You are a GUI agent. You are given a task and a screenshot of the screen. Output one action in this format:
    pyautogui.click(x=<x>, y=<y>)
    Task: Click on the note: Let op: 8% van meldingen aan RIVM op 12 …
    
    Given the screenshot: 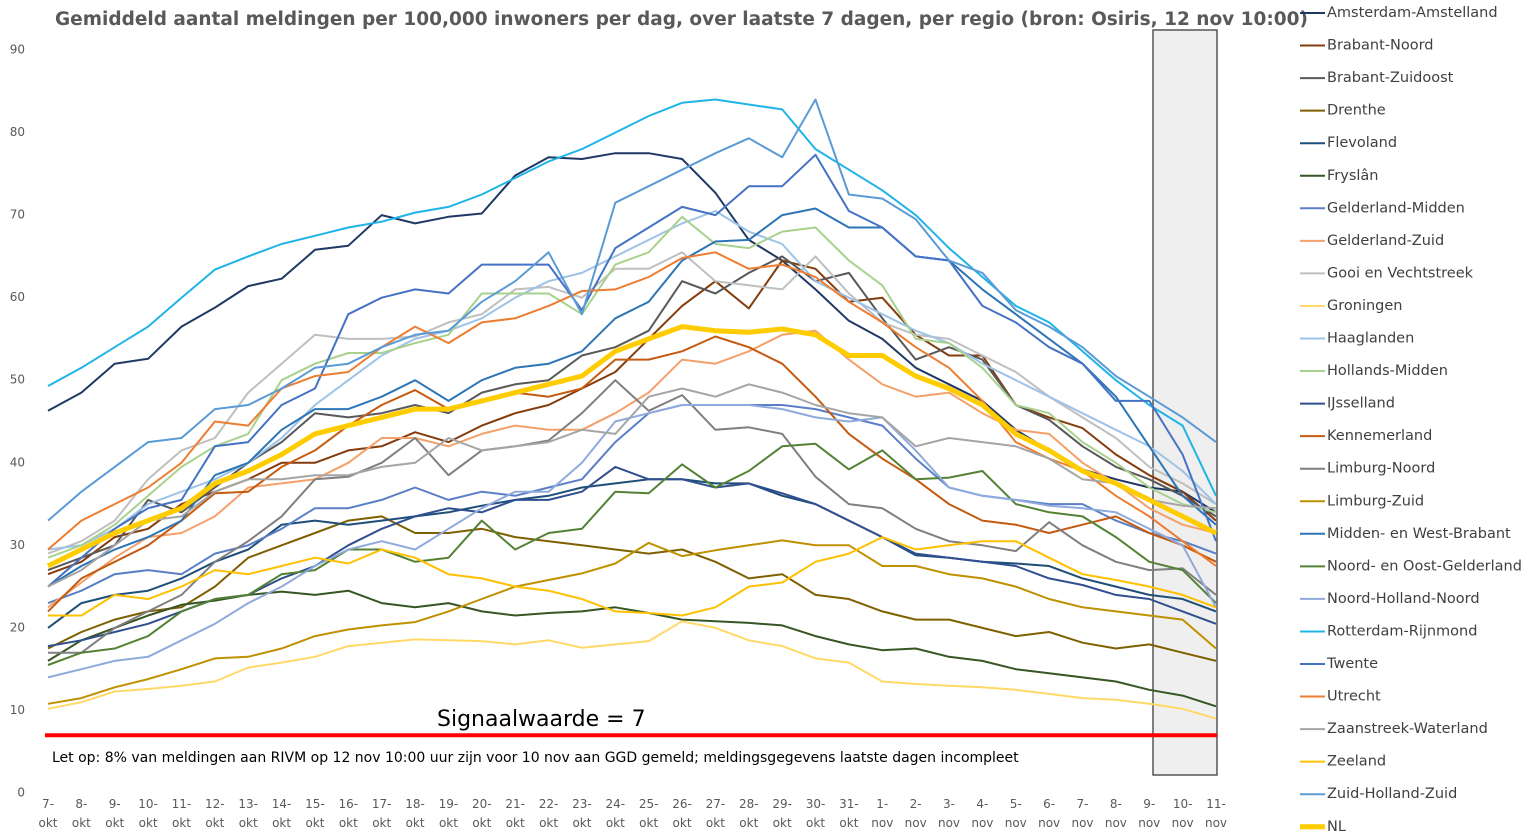 What is the action you would take?
    pyautogui.click(x=535, y=758)
    